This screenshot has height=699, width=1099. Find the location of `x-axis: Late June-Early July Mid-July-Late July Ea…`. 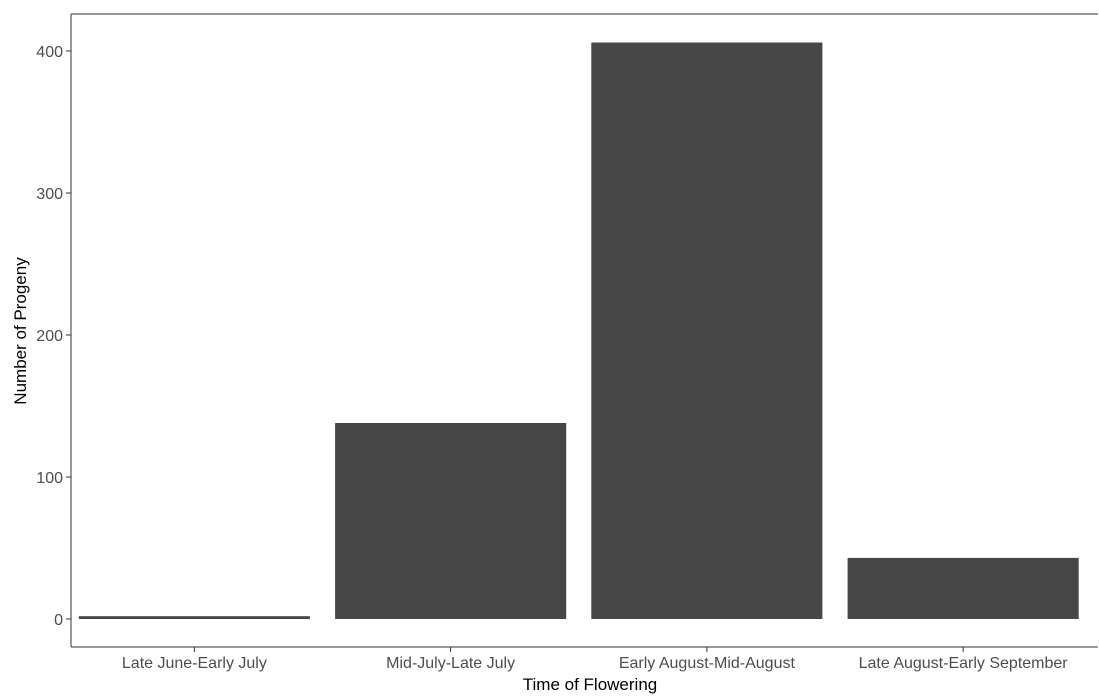

x-axis: Late June-Early July Mid-July-Late July Ea… is located at coordinates (595, 659).